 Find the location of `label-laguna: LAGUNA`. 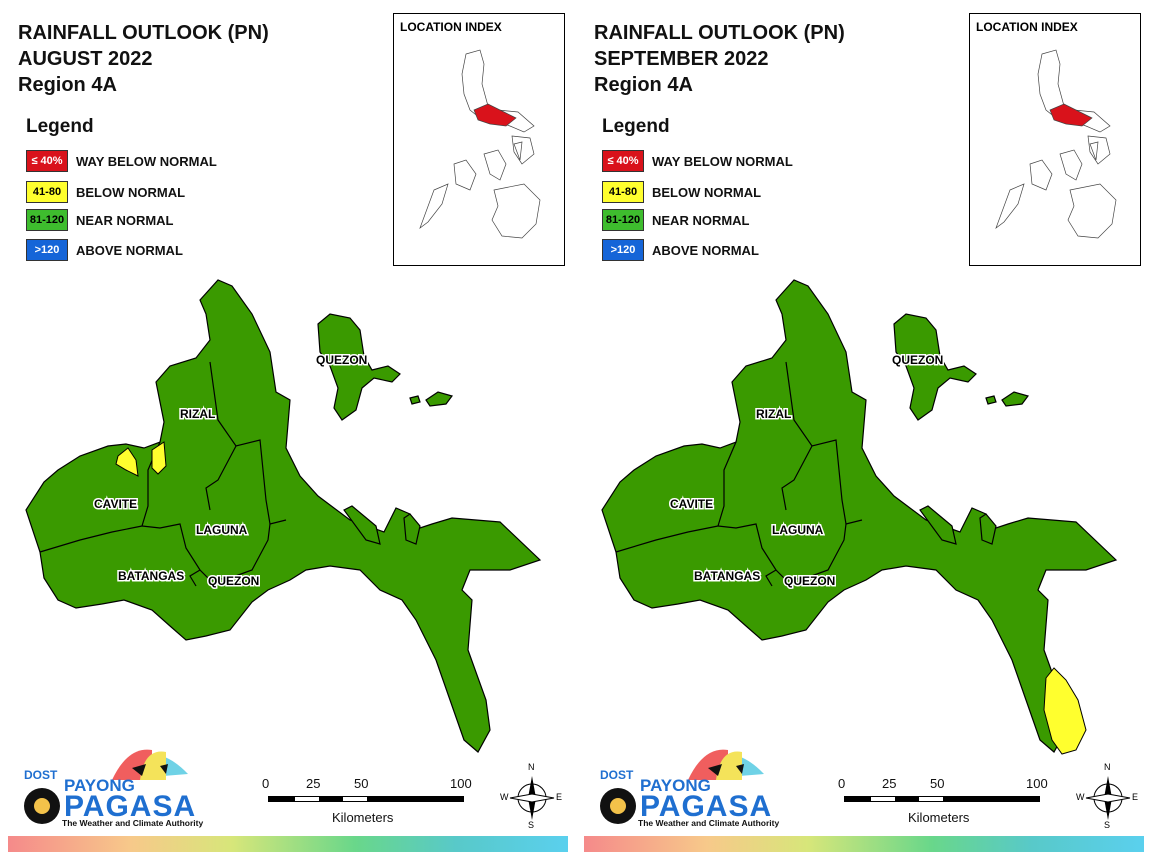

label-laguna: LAGUNA is located at coordinates (222, 530).